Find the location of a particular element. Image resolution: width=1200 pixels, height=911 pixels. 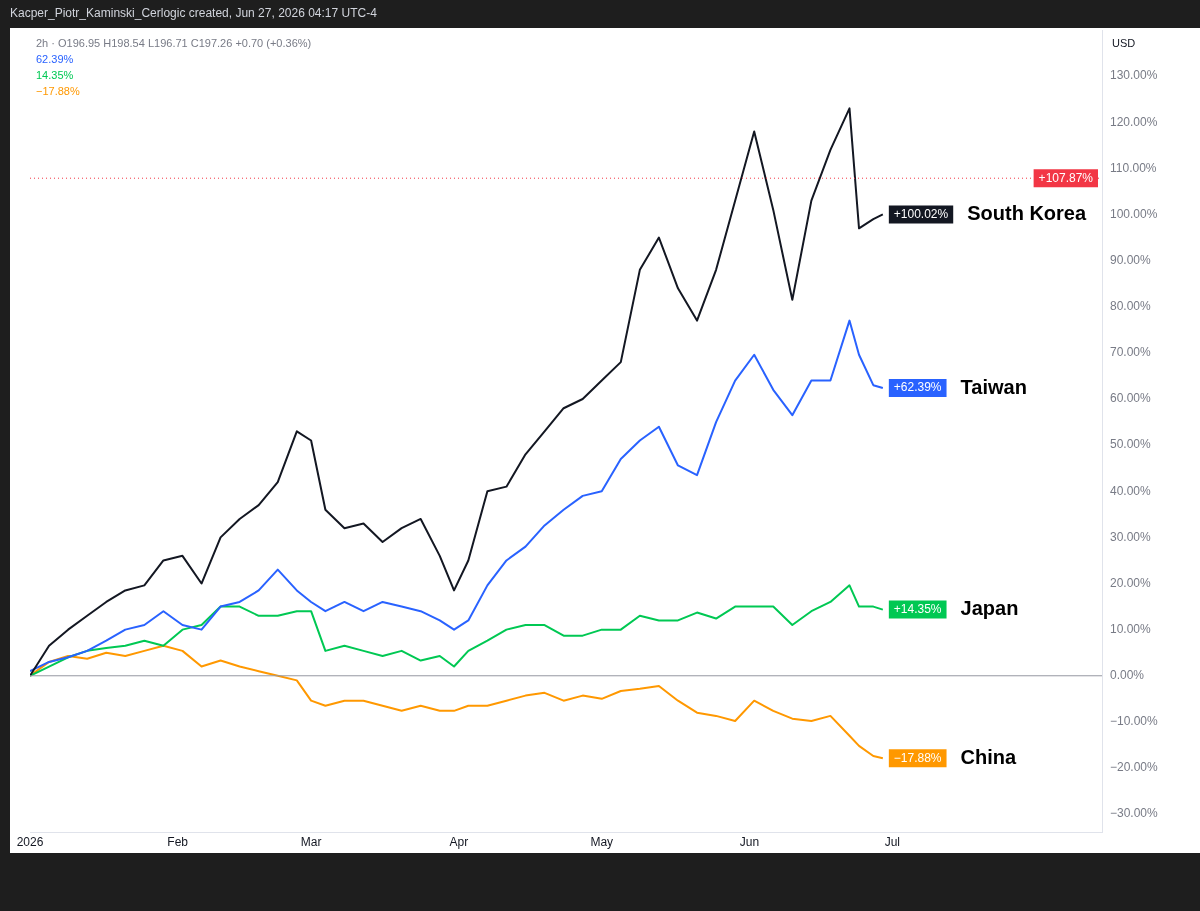

y-tick-label: 120.00% is located at coordinates (1134, 121).